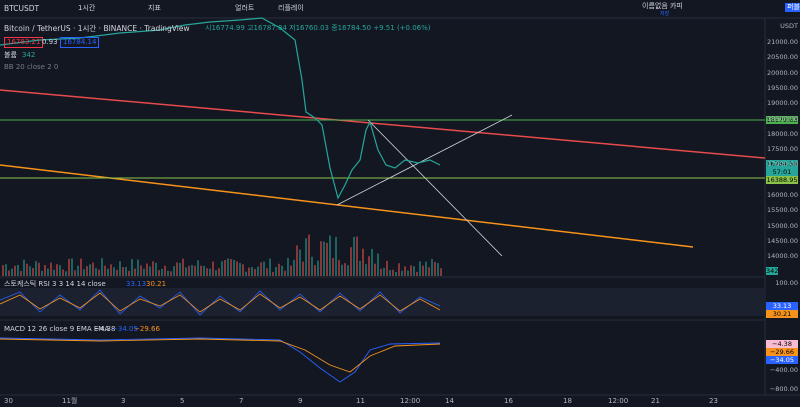 The image size is (800, 407). I want to click on symbol: BTCUSDT, so click(22, 8).